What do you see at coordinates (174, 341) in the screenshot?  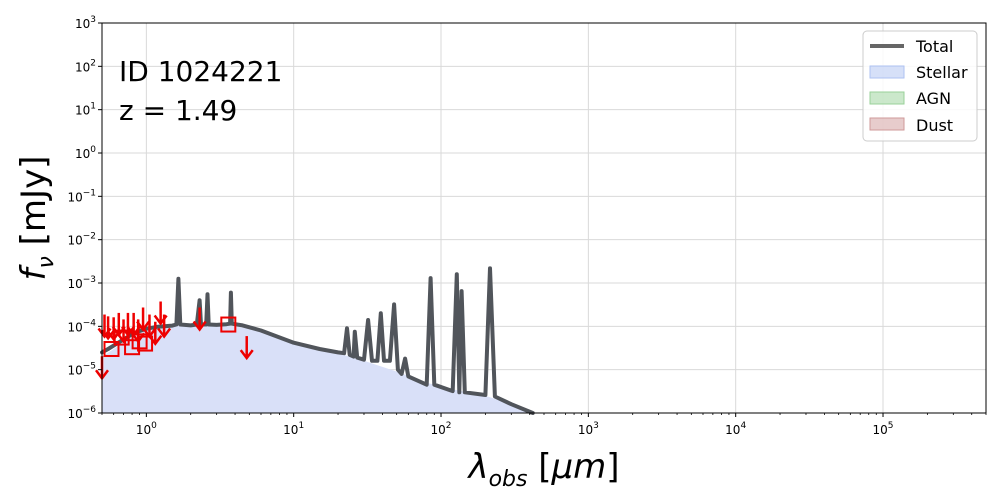 I see `photometry-layer` at bounding box center [174, 341].